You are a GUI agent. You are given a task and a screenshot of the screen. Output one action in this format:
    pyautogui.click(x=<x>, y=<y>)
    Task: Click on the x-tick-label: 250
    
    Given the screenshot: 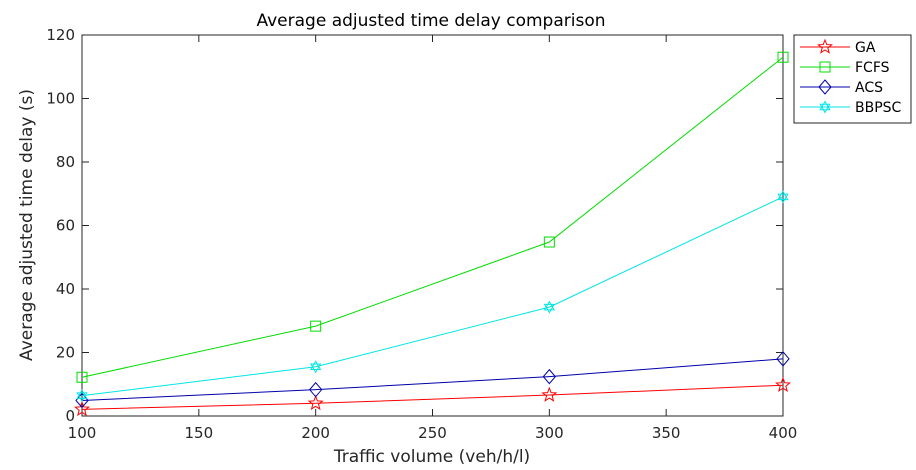 What is the action you would take?
    pyautogui.click(x=432, y=433)
    